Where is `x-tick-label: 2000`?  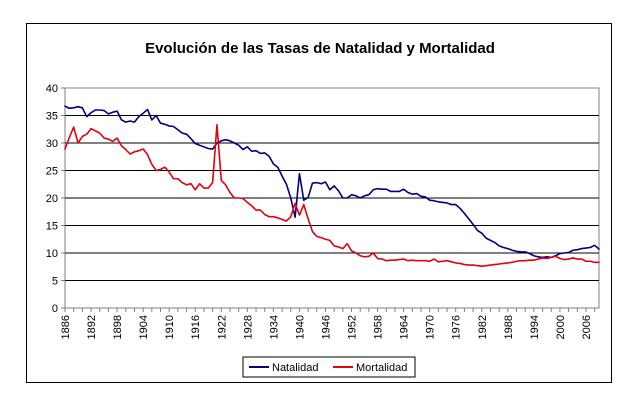
x-tick-label: 2000 is located at coordinates (561, 327).